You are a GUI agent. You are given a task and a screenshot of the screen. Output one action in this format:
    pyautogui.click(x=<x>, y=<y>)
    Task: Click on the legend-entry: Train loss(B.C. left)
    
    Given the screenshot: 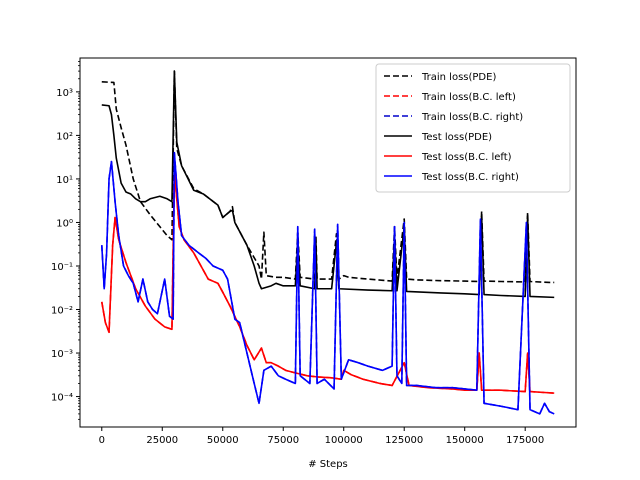 What is the action you would take?
    pyautogui.click(x=468, y=97)
    